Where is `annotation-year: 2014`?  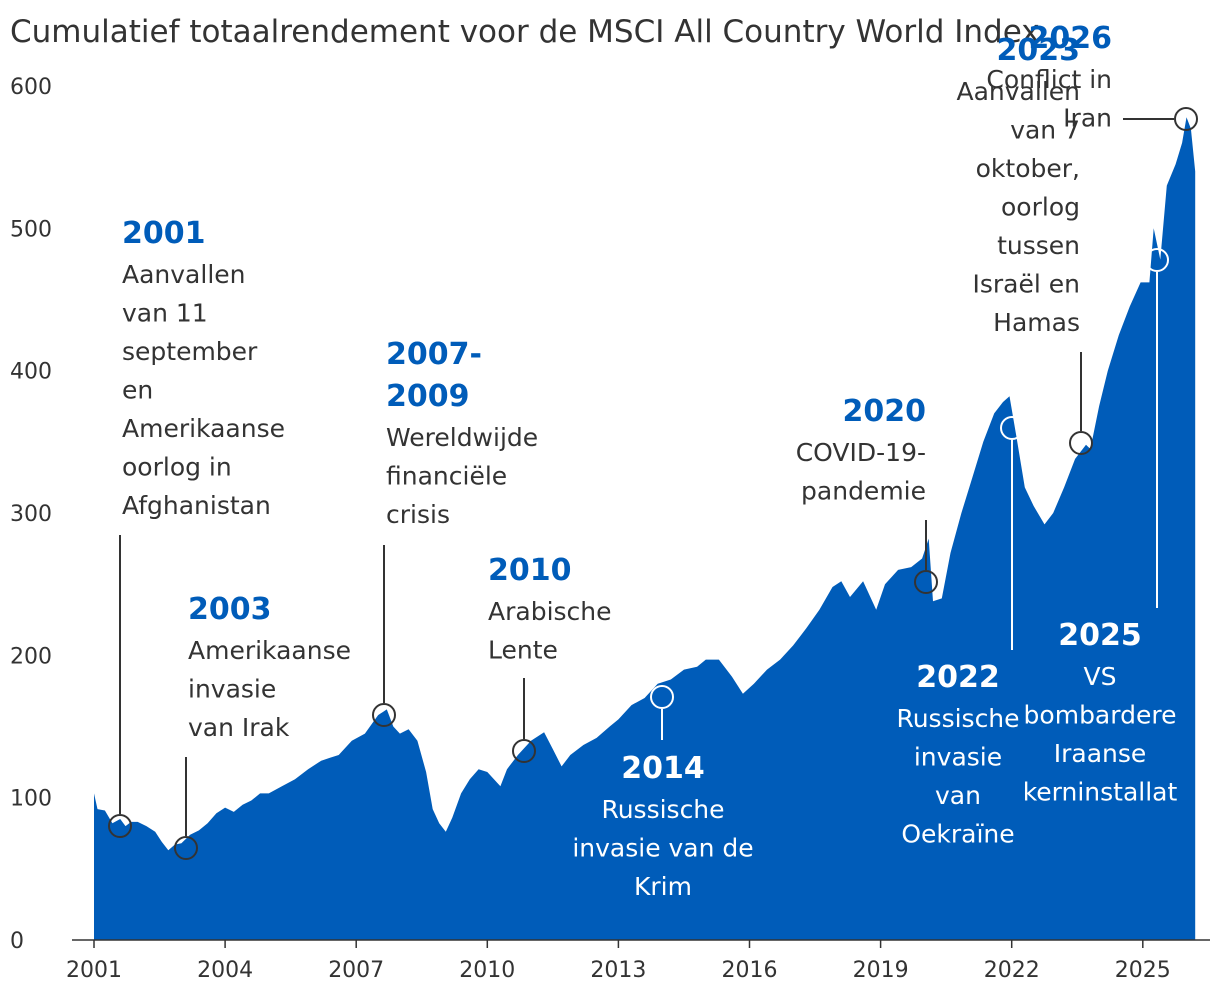
annotation-year: 2014 is located at coordinates (663, 768).